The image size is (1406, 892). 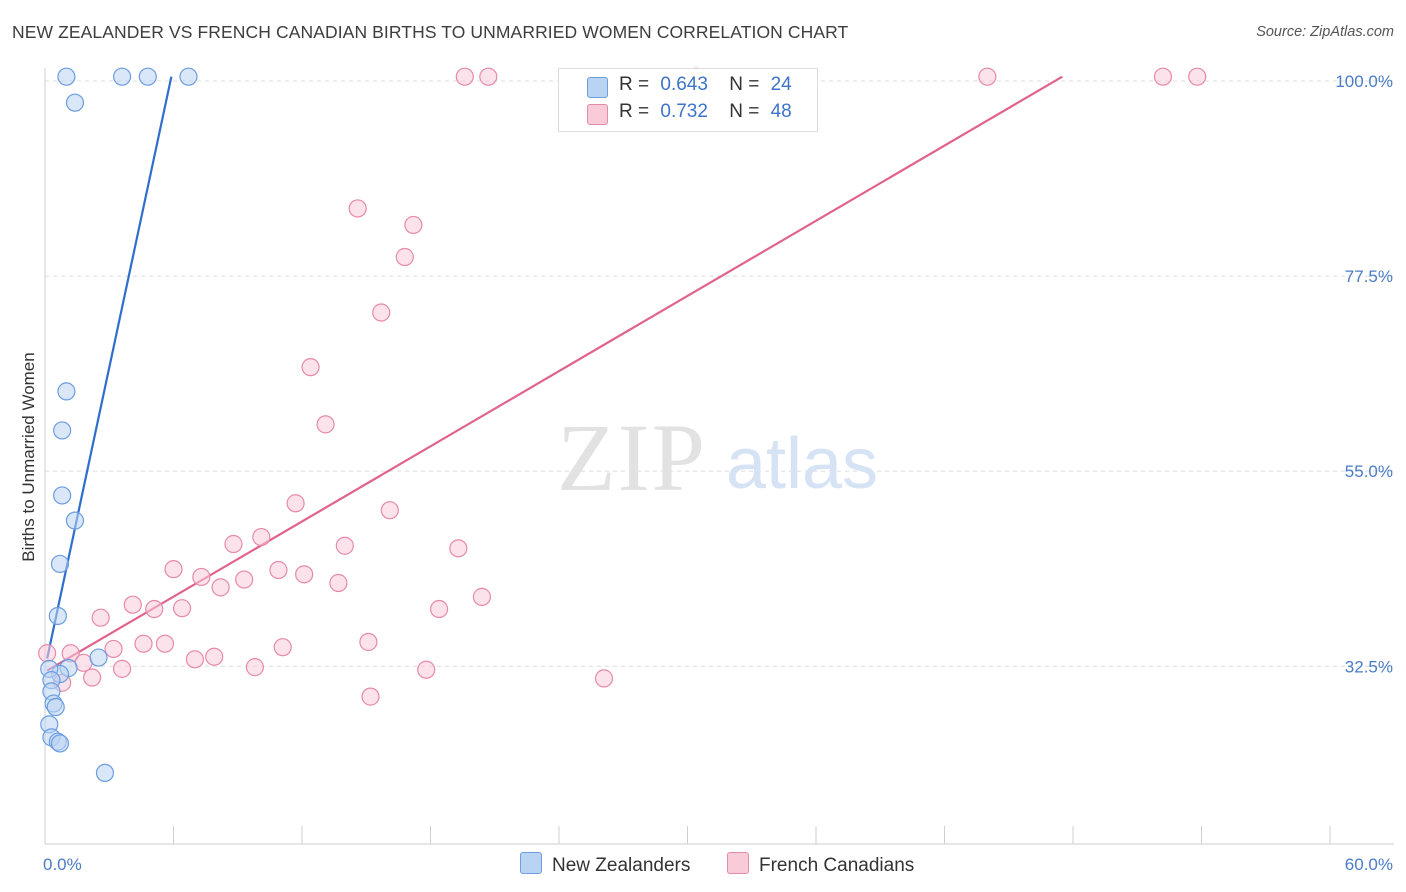 I want to click on legend-n-value: 24, so click(x=781, y=84).